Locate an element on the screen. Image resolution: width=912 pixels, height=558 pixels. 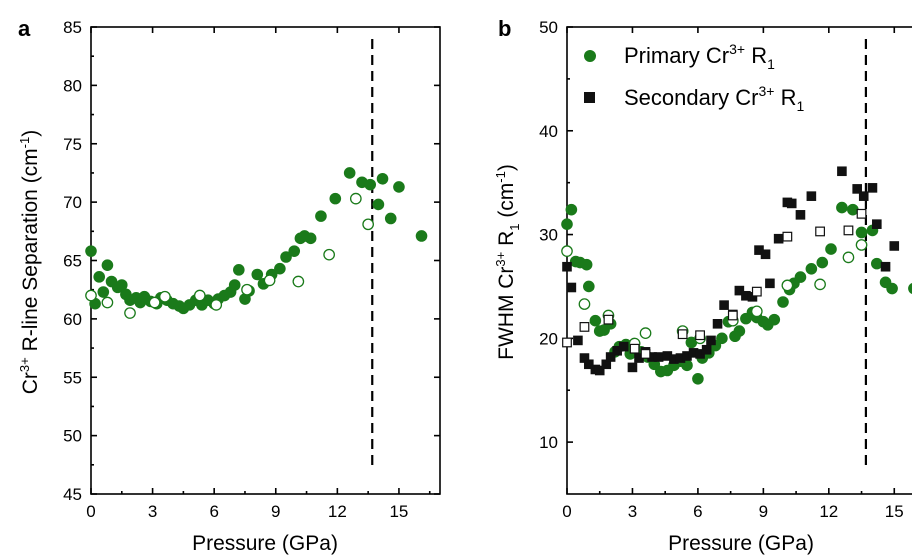
y-tick-label: 70 is located at coordinates (72, 202).